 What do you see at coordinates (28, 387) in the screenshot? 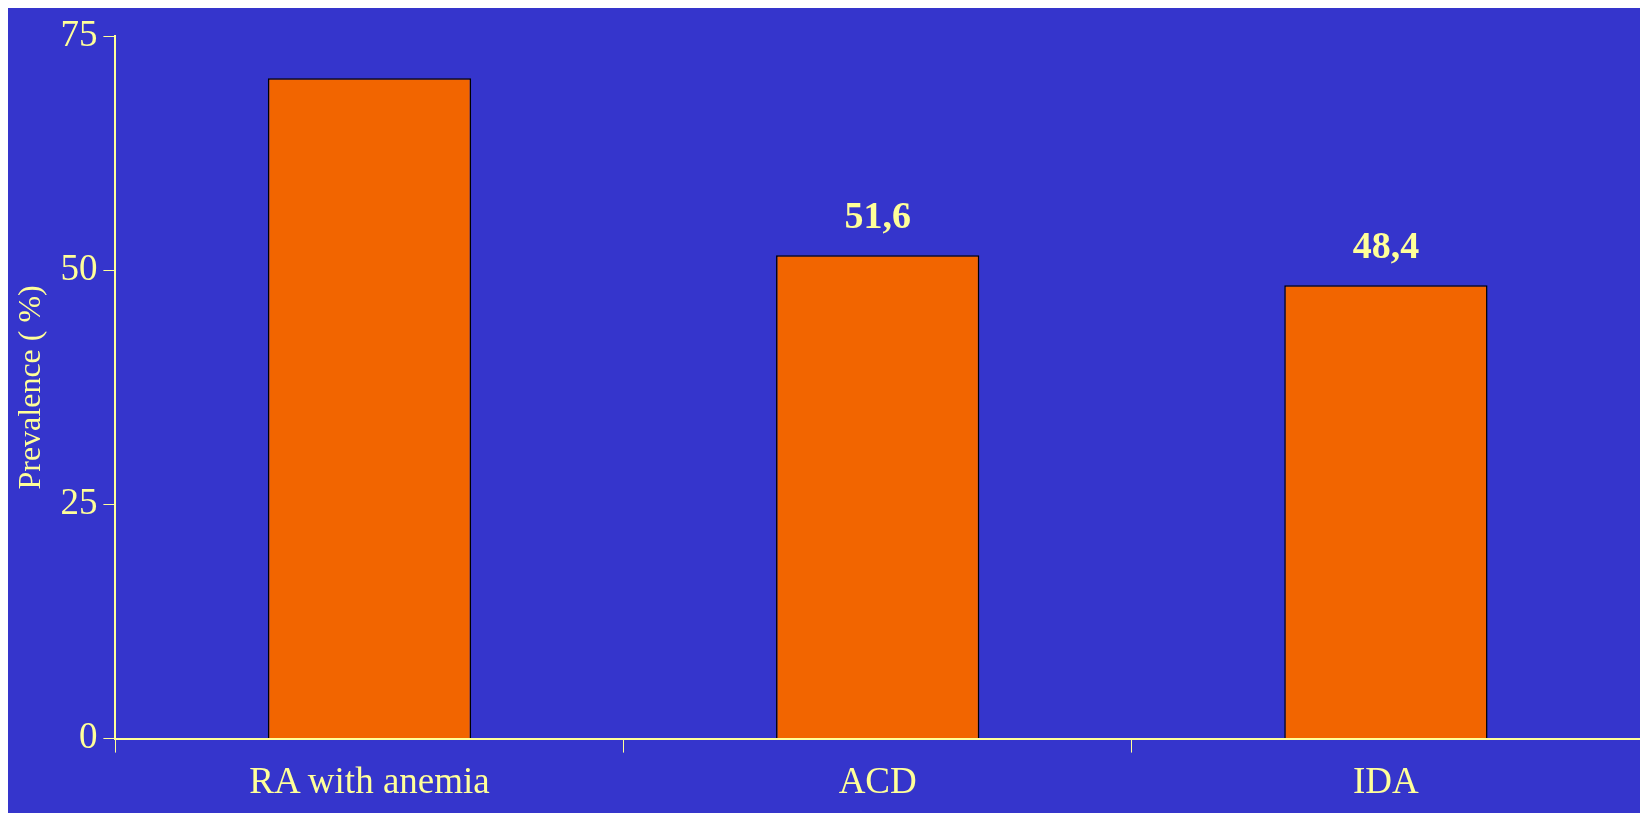
I see `y-axis-title: Prevalence ( %)` at bounding box center [28, 387].